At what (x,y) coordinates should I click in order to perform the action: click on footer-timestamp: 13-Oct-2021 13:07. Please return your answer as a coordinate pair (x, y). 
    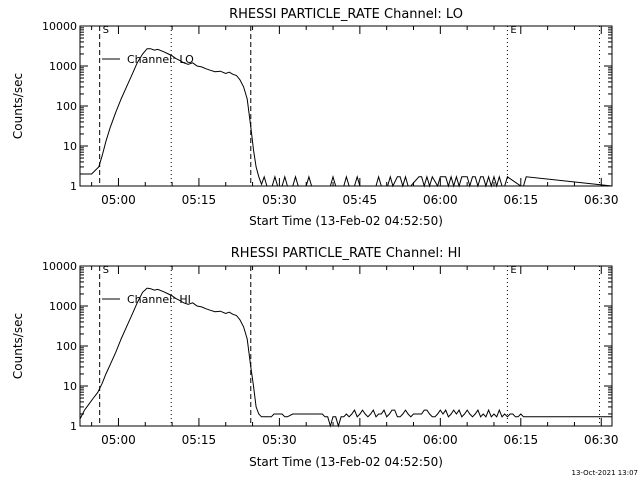
    Looking at the image, I should click on (605, 473).